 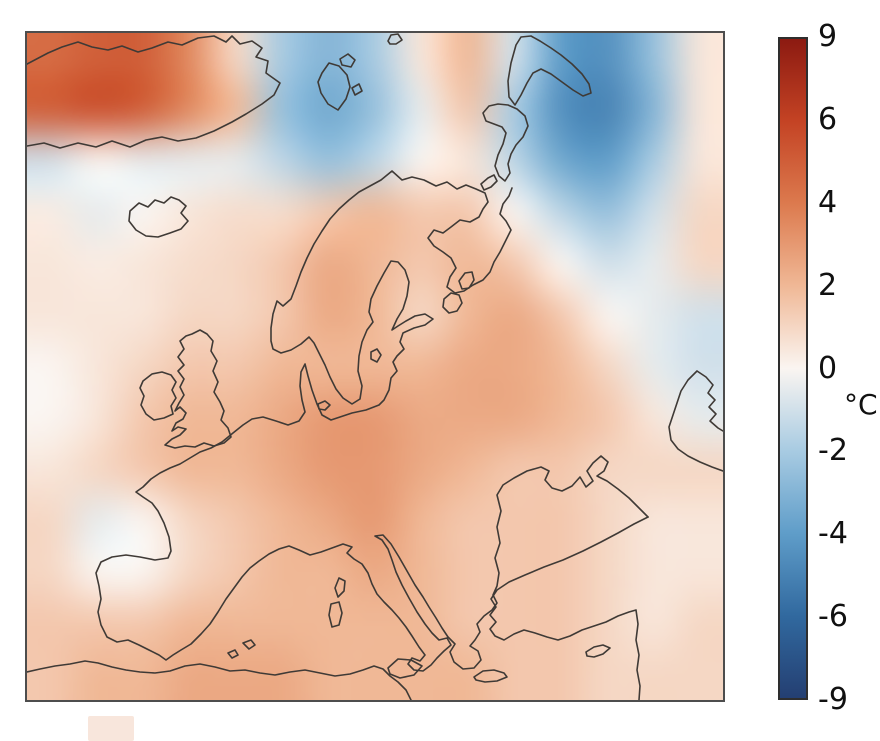 I want to click on colorbar-tick-label: 2, so click(x=828, y=285).